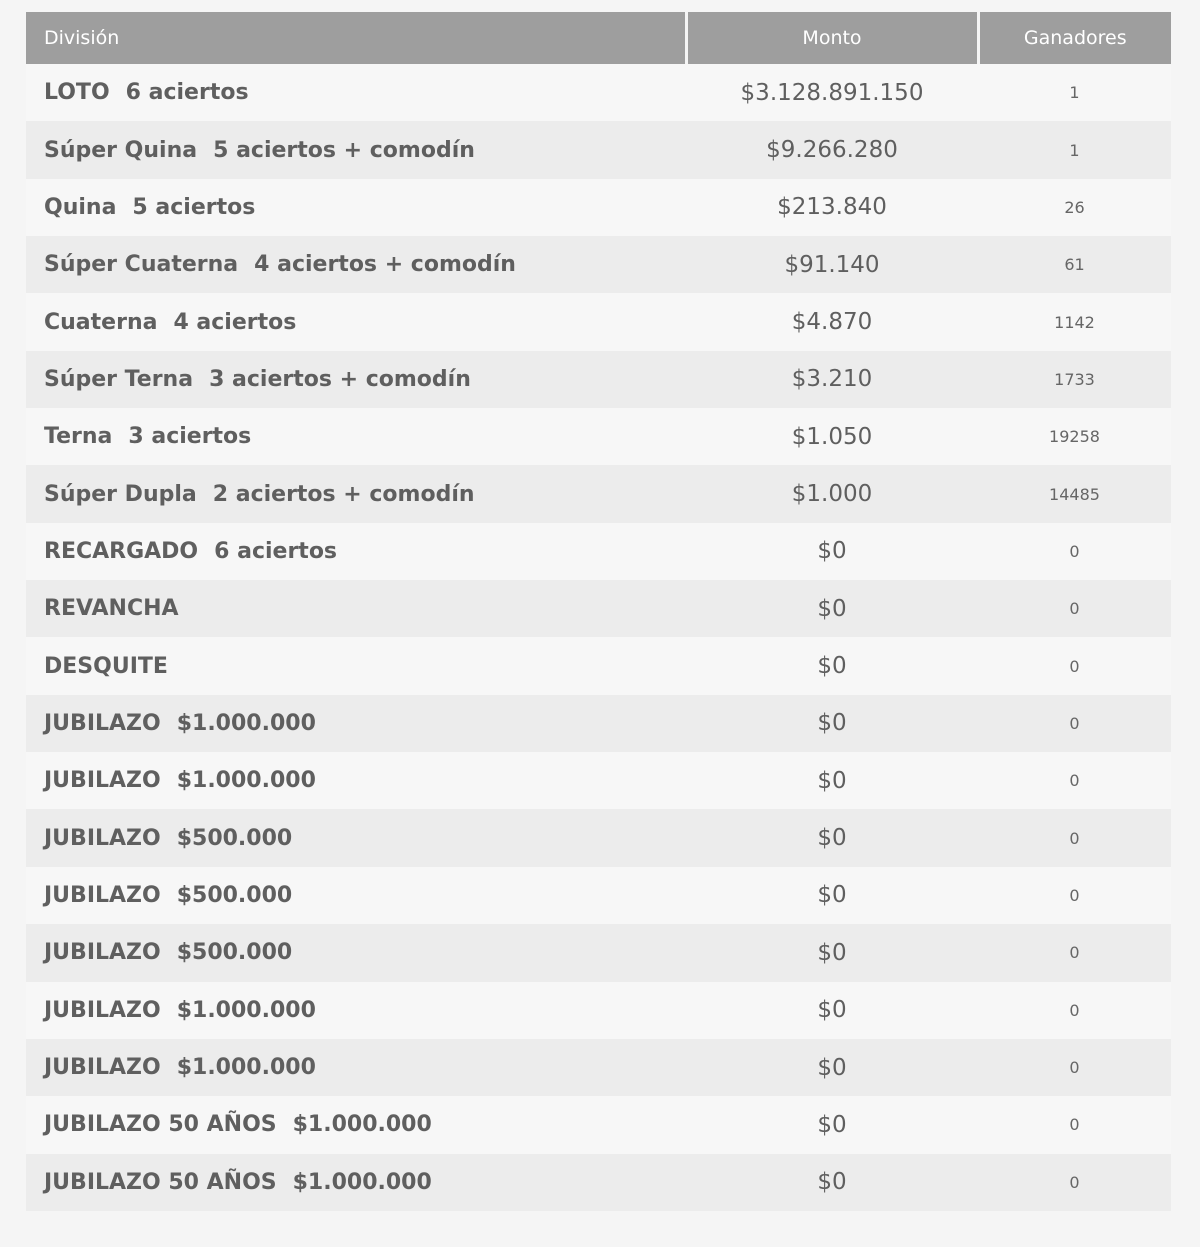 This screenshot has width=1200, height=1247. Describe the element at coordinates (833, 38) in the screenshot. I see `header-monto: Monto` at that location.